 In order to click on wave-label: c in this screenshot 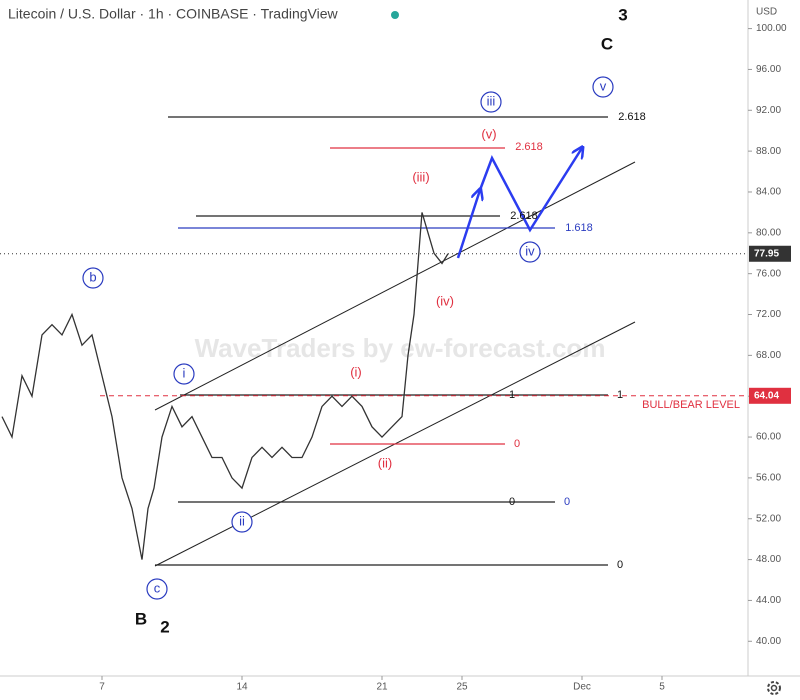, I will do `click(157, 587)`.